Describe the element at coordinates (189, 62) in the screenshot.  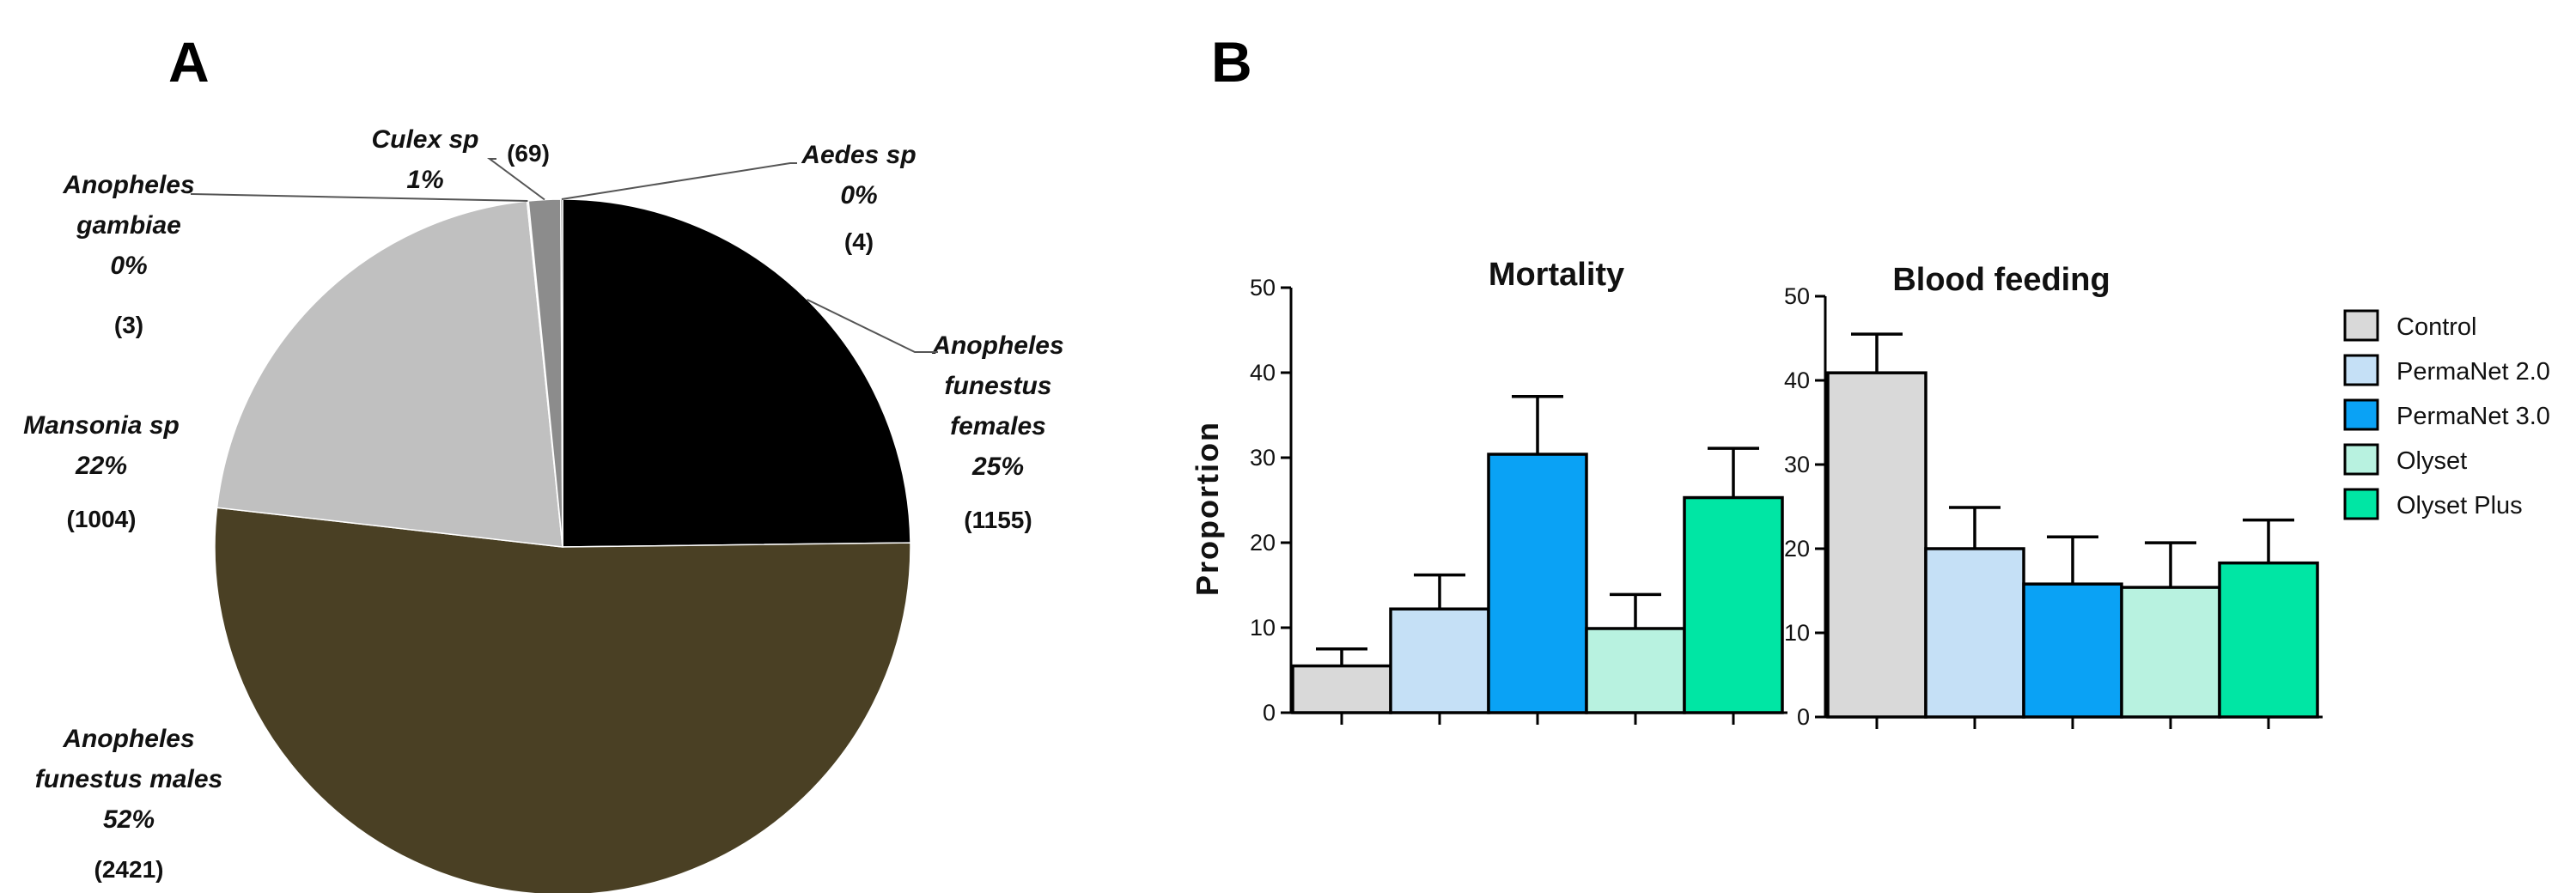
I see `panel-a-letter: A` at that location.